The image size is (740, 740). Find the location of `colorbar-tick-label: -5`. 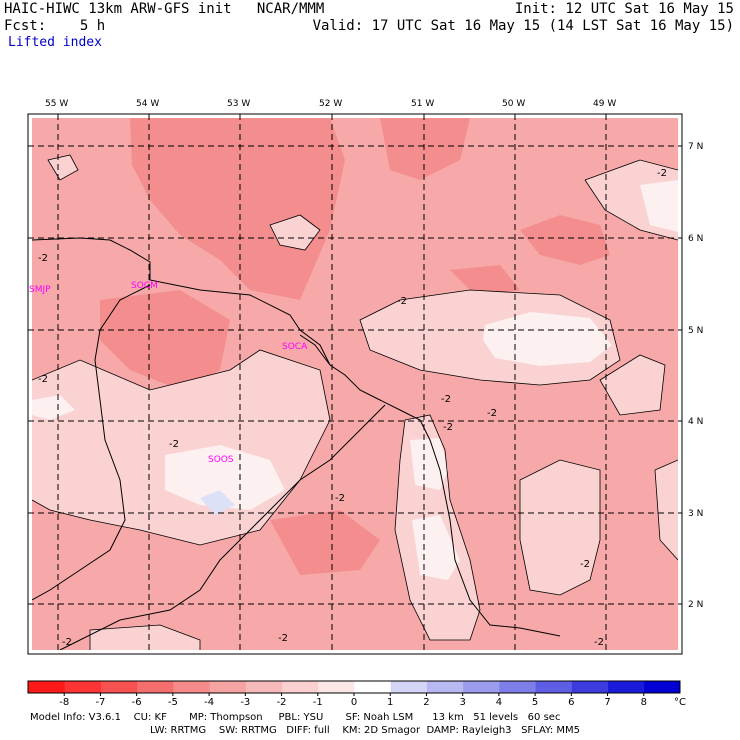

colorbar-tick-label: -5 is located at coordinates (173, 702).